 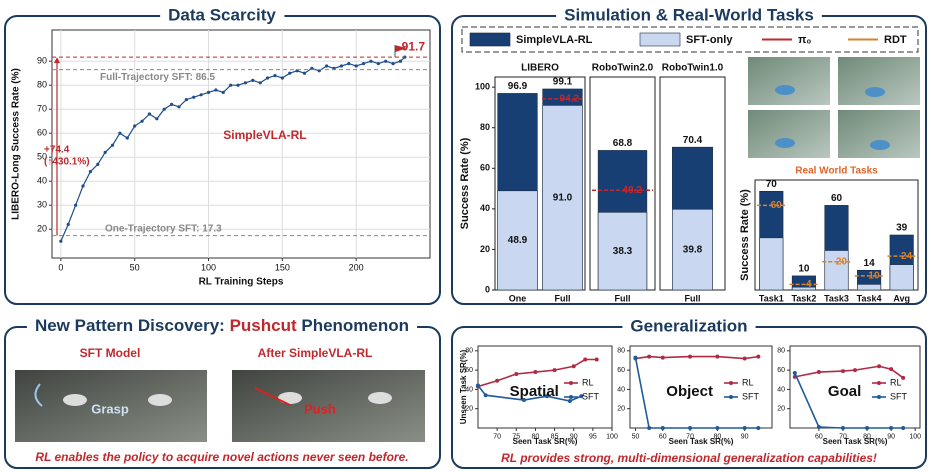 What do you see at coordinates (482, 87) in the screenshot?
I see `y-tick-label: 100` at bounding box center [482, 87].